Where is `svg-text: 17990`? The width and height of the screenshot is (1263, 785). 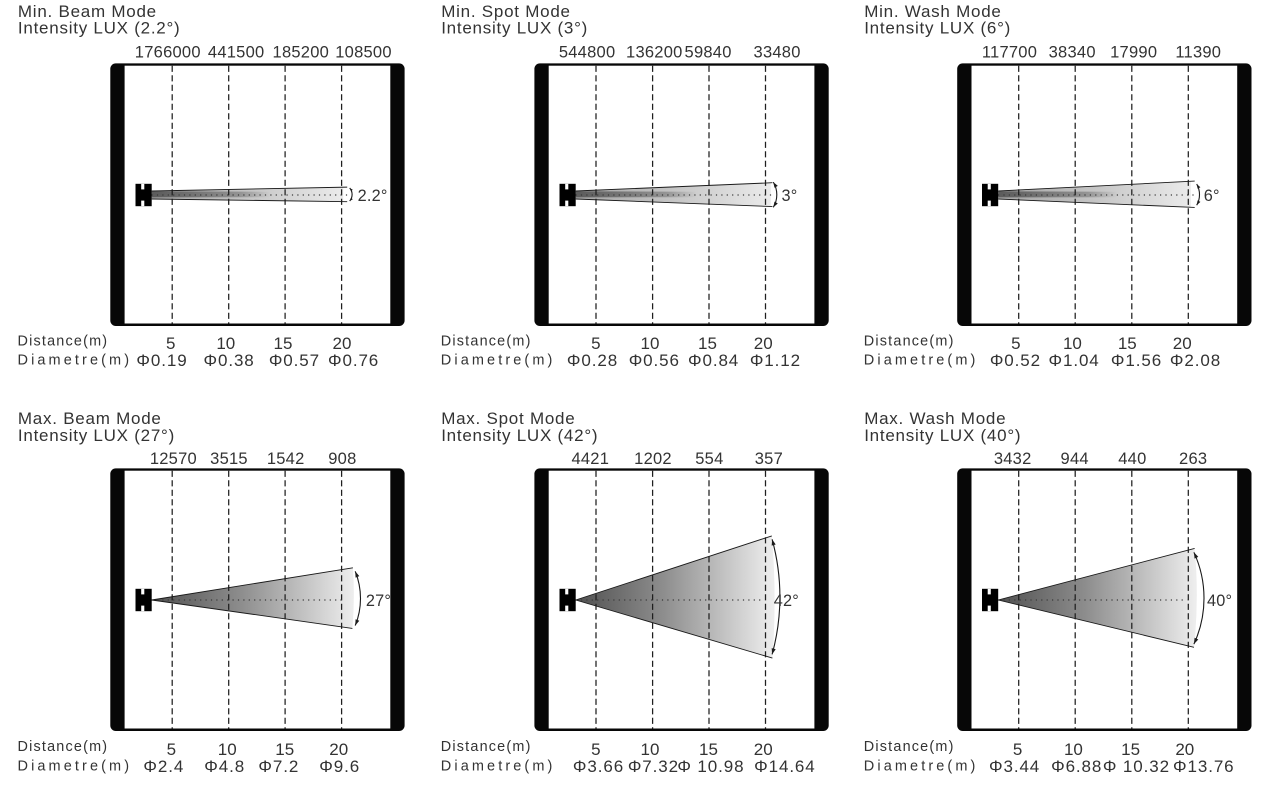
svg-text: 17990 is located at coordinates (1133, 53).